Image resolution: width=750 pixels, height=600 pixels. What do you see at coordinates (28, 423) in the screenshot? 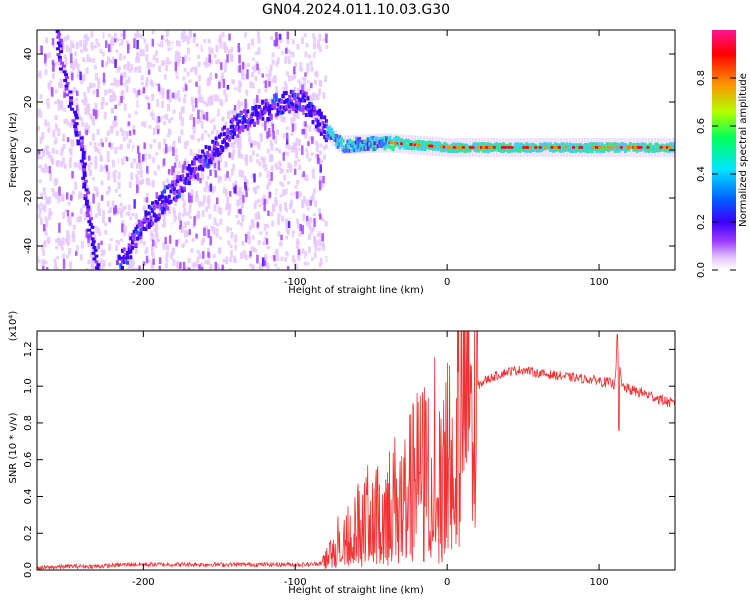
I see `snr-y-tick-label: 0.8` at bounding box center [28, 423].